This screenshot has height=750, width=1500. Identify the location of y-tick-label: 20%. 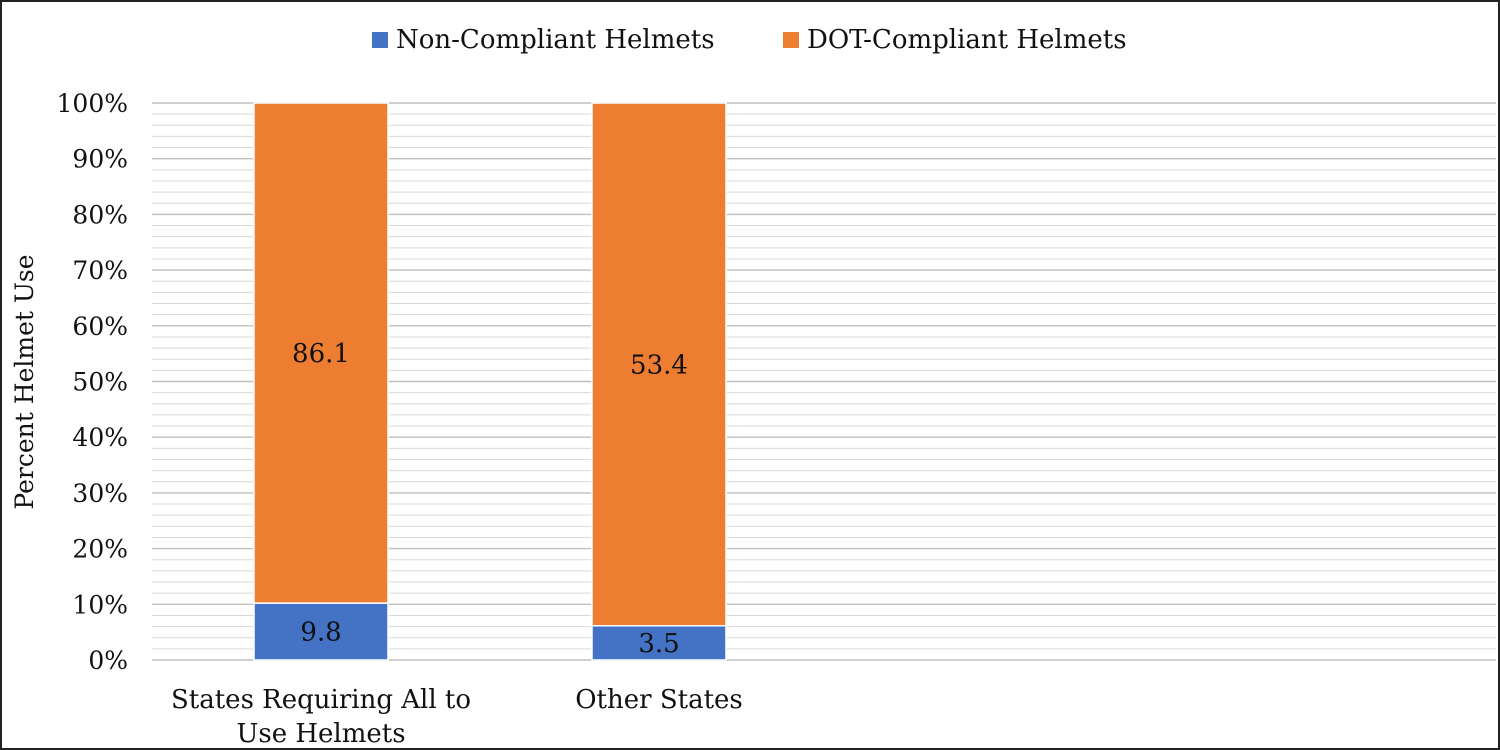
(100, 549).